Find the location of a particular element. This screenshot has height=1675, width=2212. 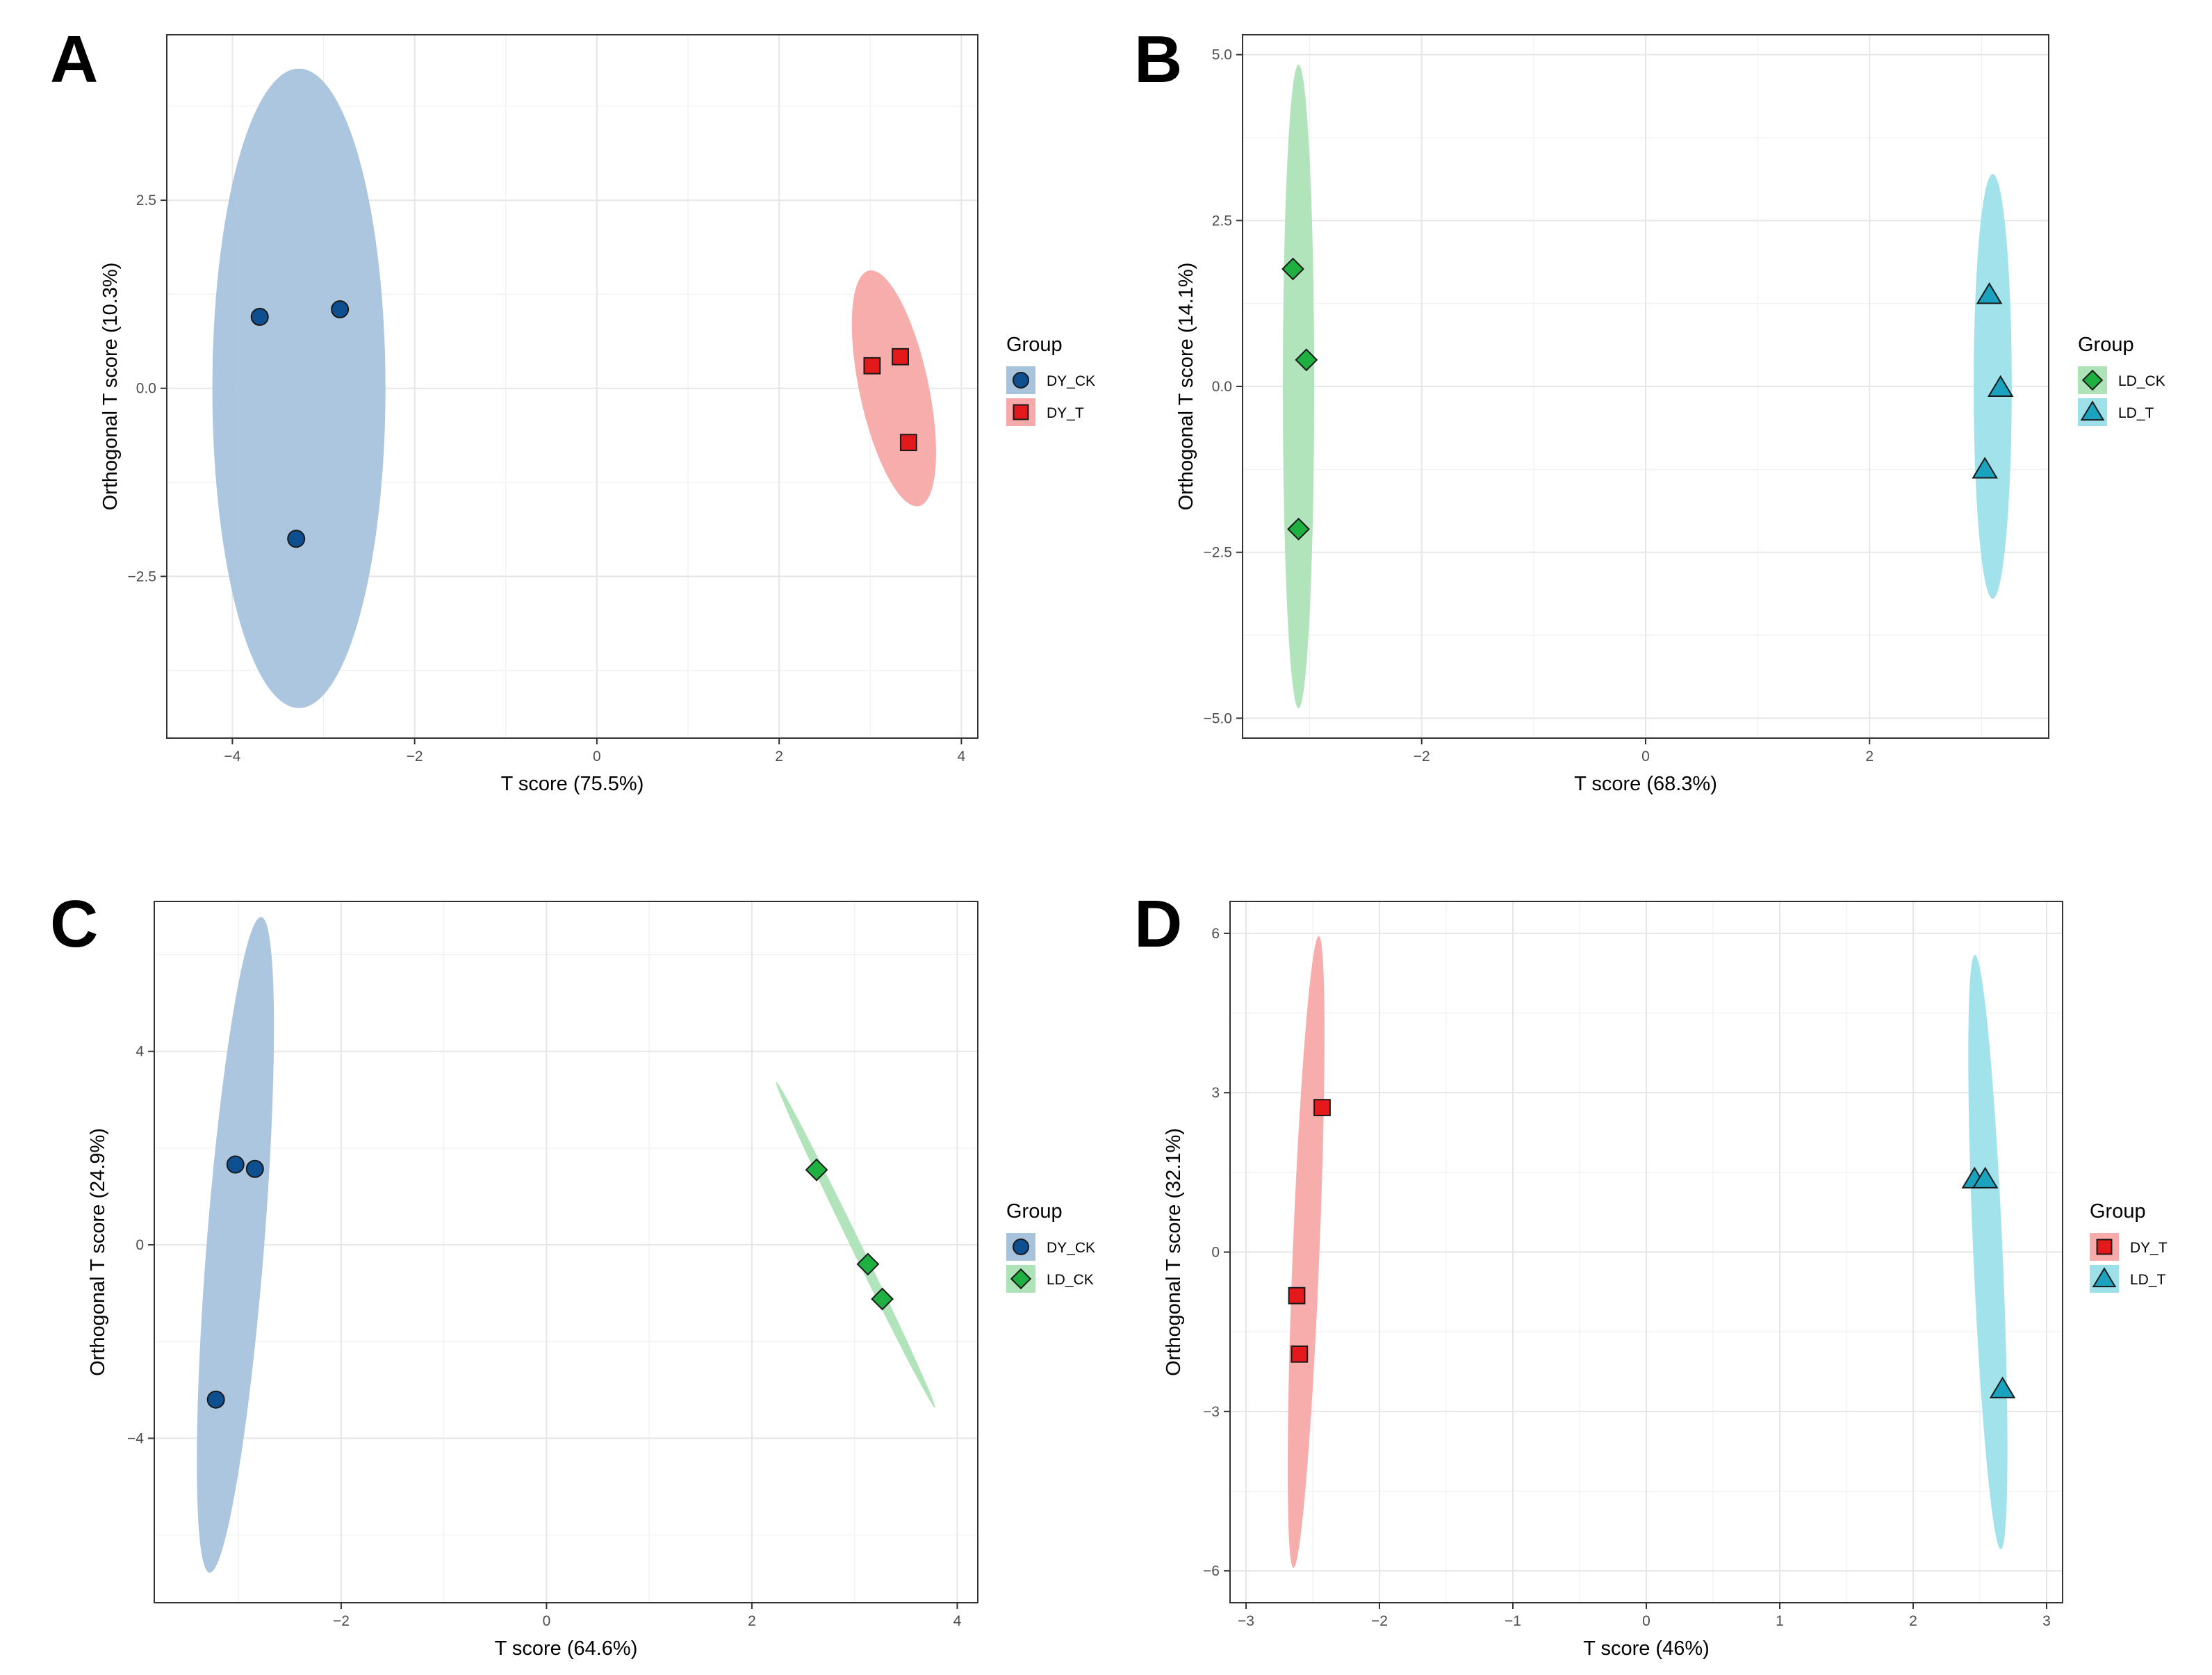

x-axis-title: T score (64.6%) is located at coordinates (566, 1648).